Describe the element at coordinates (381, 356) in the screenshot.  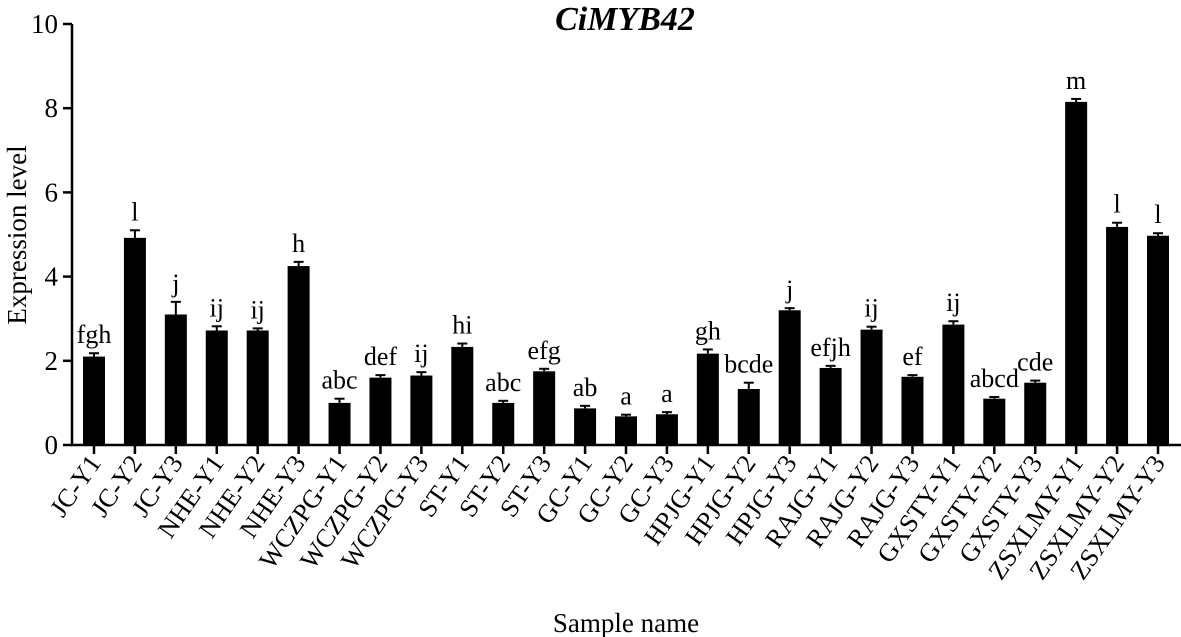
I see `significance-label: def` at that location.